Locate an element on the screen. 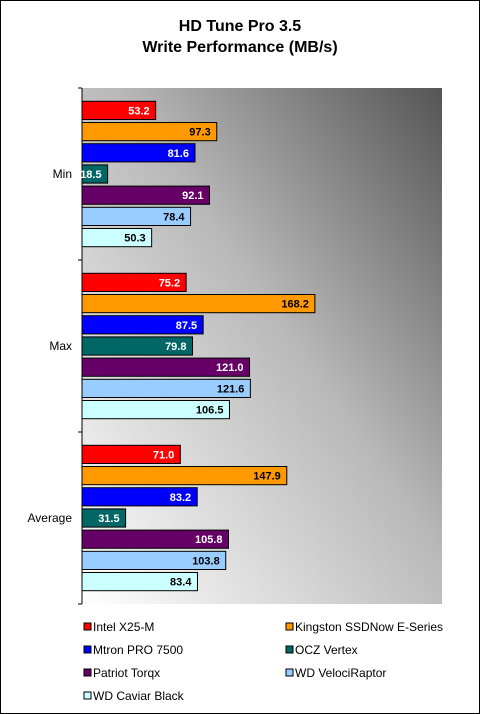  data-label: 31.5 is located at coordinates (108, 519).